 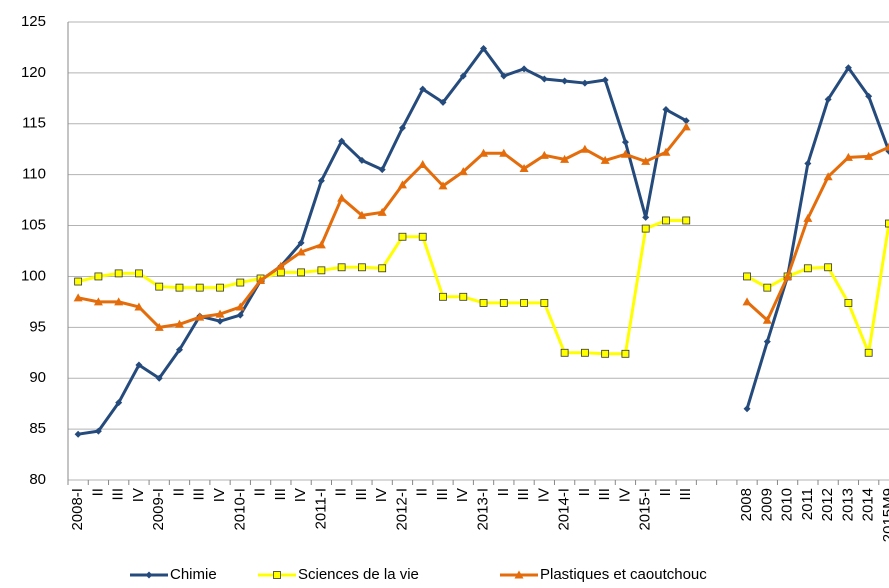 I want to click on x-tick-label: 2011-I, so click(x=320, y=508).